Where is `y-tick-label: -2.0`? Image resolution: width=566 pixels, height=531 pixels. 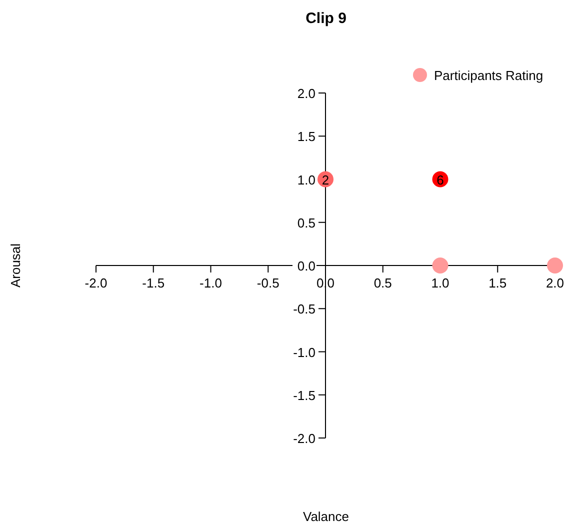
y-tick-label: -2.0 is located at coordinates (304, 438).